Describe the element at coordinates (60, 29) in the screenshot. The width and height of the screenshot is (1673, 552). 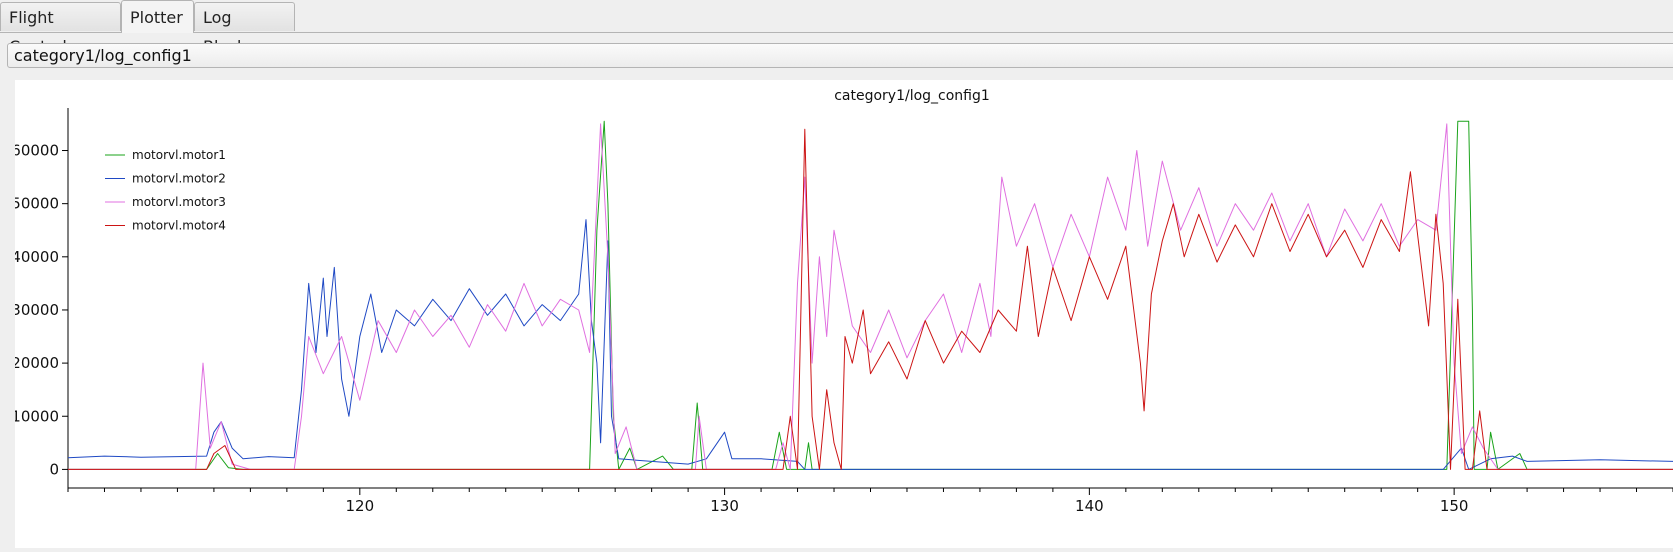
I see `tab-flight-control: Flight Control` at that location.